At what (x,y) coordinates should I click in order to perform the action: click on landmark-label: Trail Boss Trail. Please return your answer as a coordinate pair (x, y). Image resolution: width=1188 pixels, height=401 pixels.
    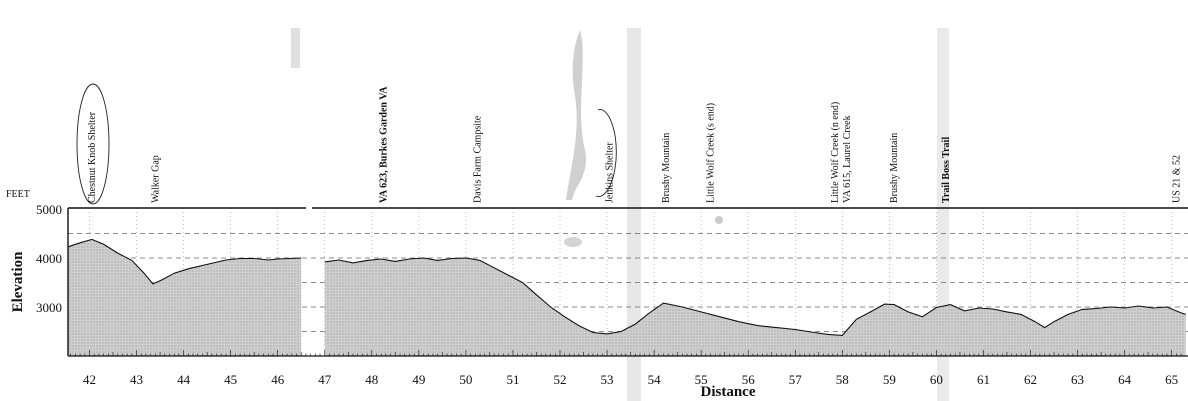
    Looking at the image, I should click on (946, 170).